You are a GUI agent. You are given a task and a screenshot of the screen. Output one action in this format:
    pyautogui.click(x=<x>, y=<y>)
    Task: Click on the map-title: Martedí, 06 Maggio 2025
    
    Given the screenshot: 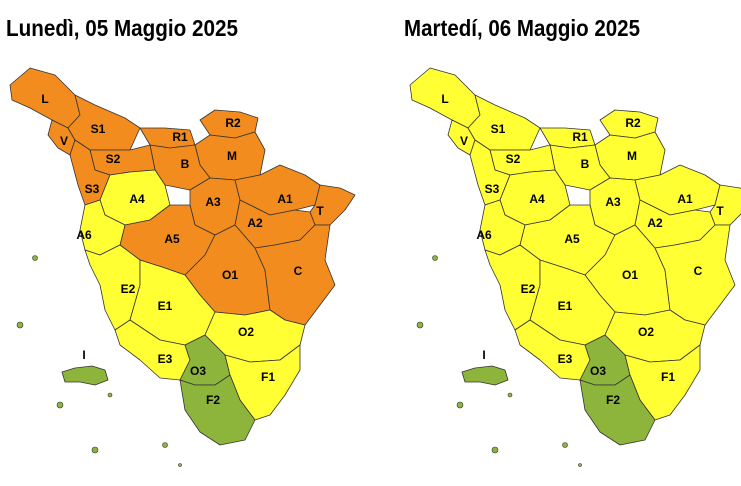 What is the action you would take?
    pyautogui.click(x=522, y=28)
    